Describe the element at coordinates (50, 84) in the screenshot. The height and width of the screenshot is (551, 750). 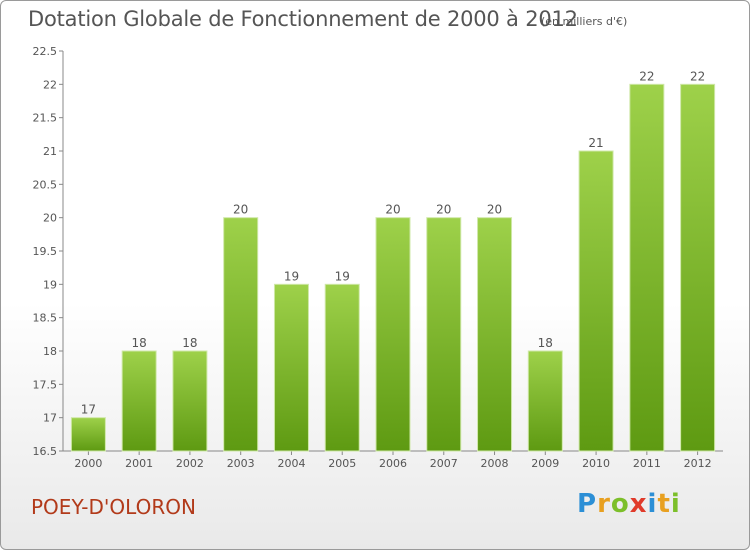
I see `y-tick-label: 22` at that location.